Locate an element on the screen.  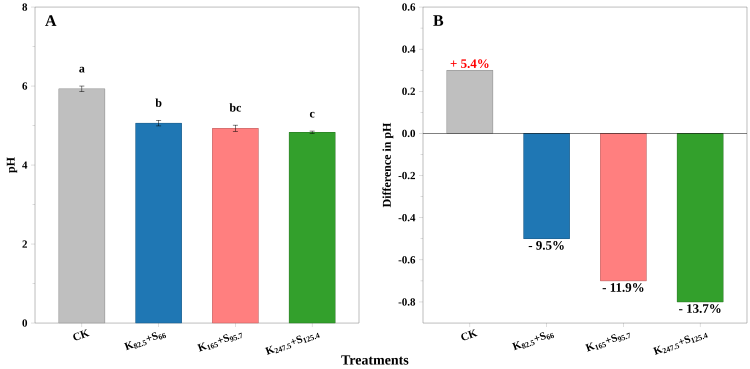
y-tick-label: 0.4 is located at coordinates (409, 49).